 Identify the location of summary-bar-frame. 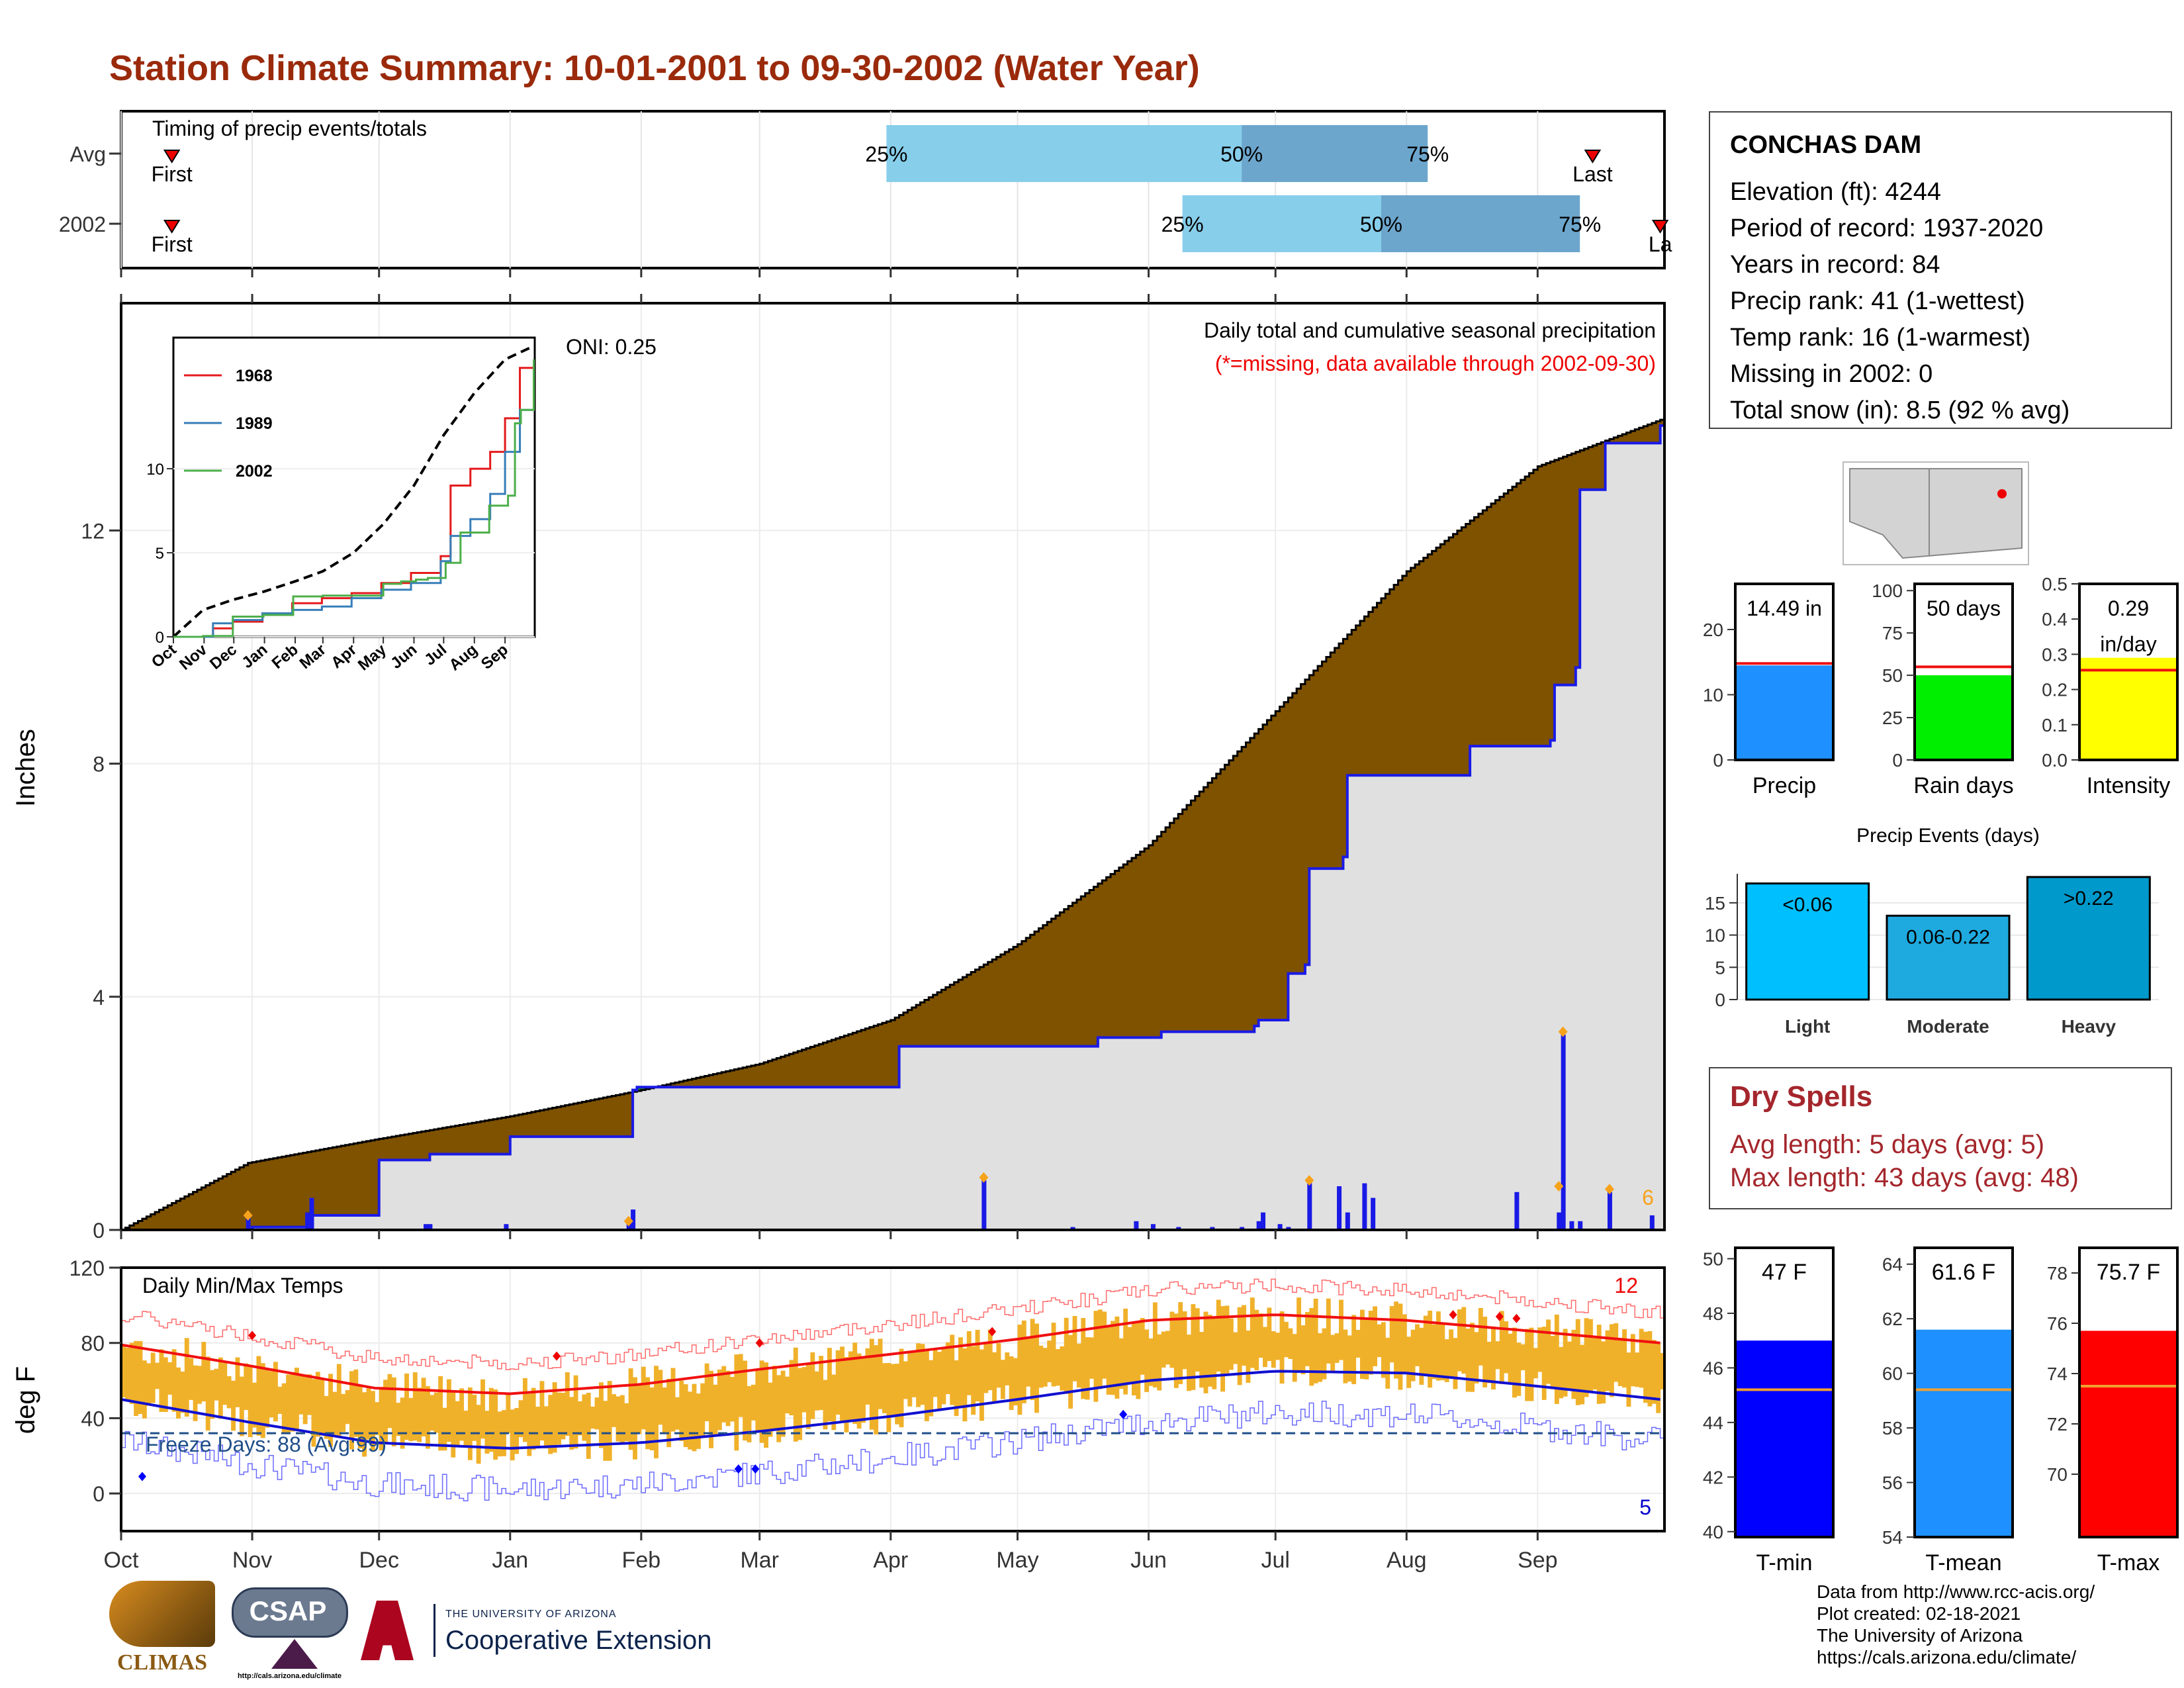
(2128, 672).